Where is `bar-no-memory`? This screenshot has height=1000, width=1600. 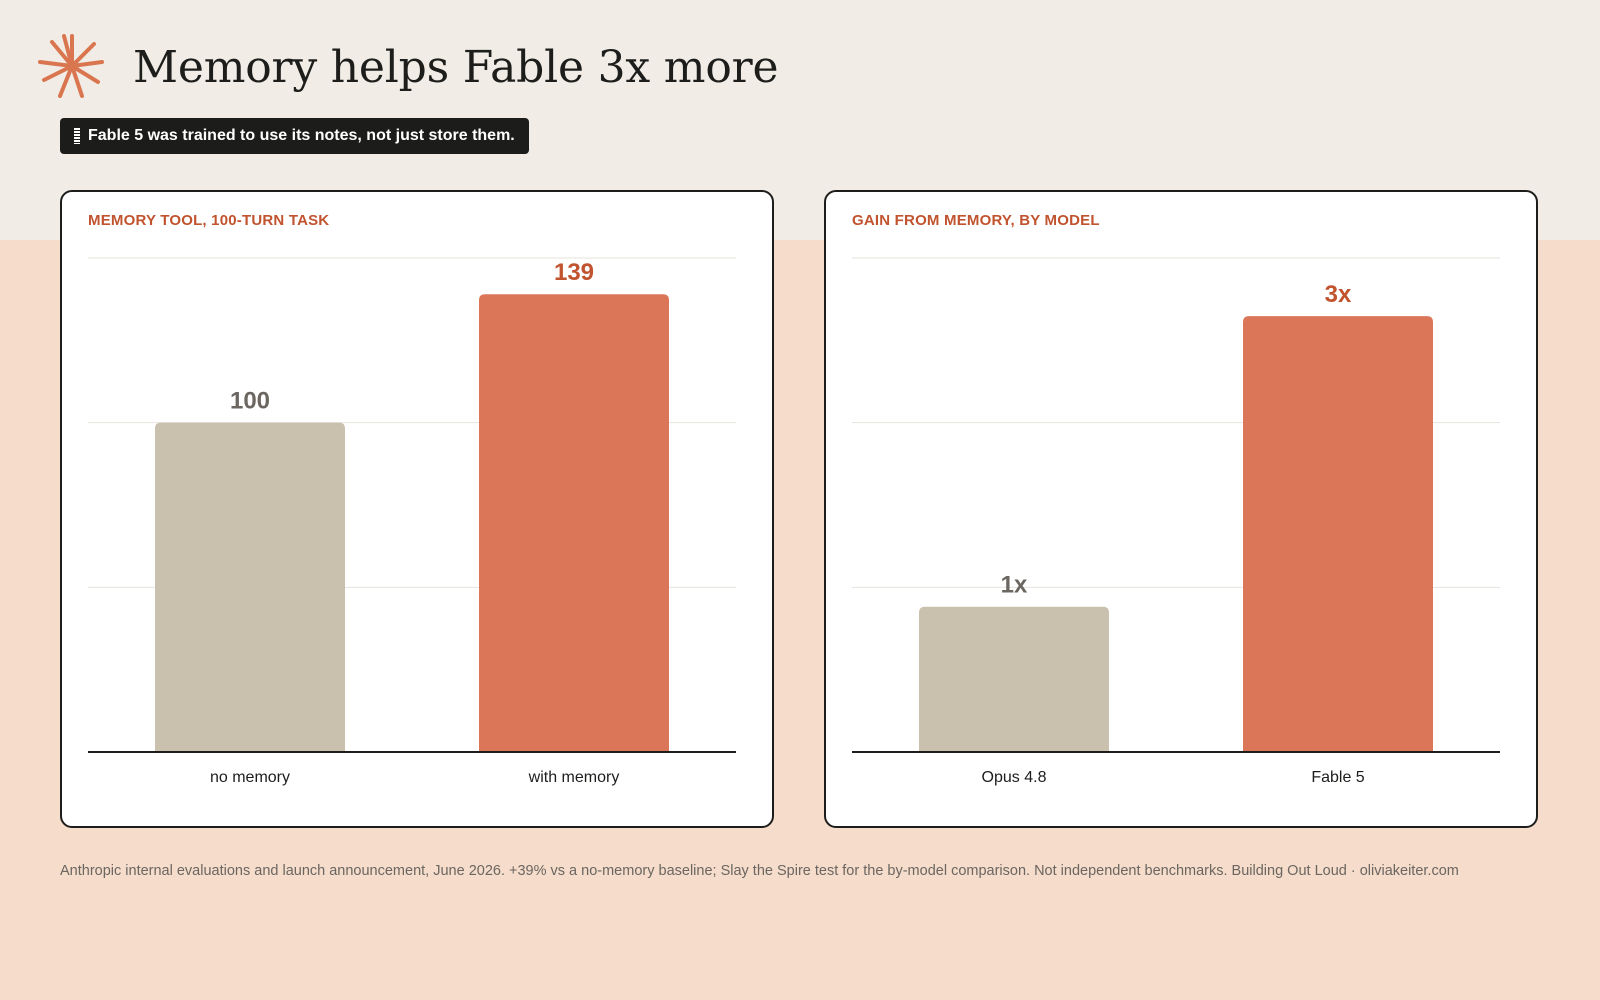 bar-no-memory is located at coordinates (250, 587).